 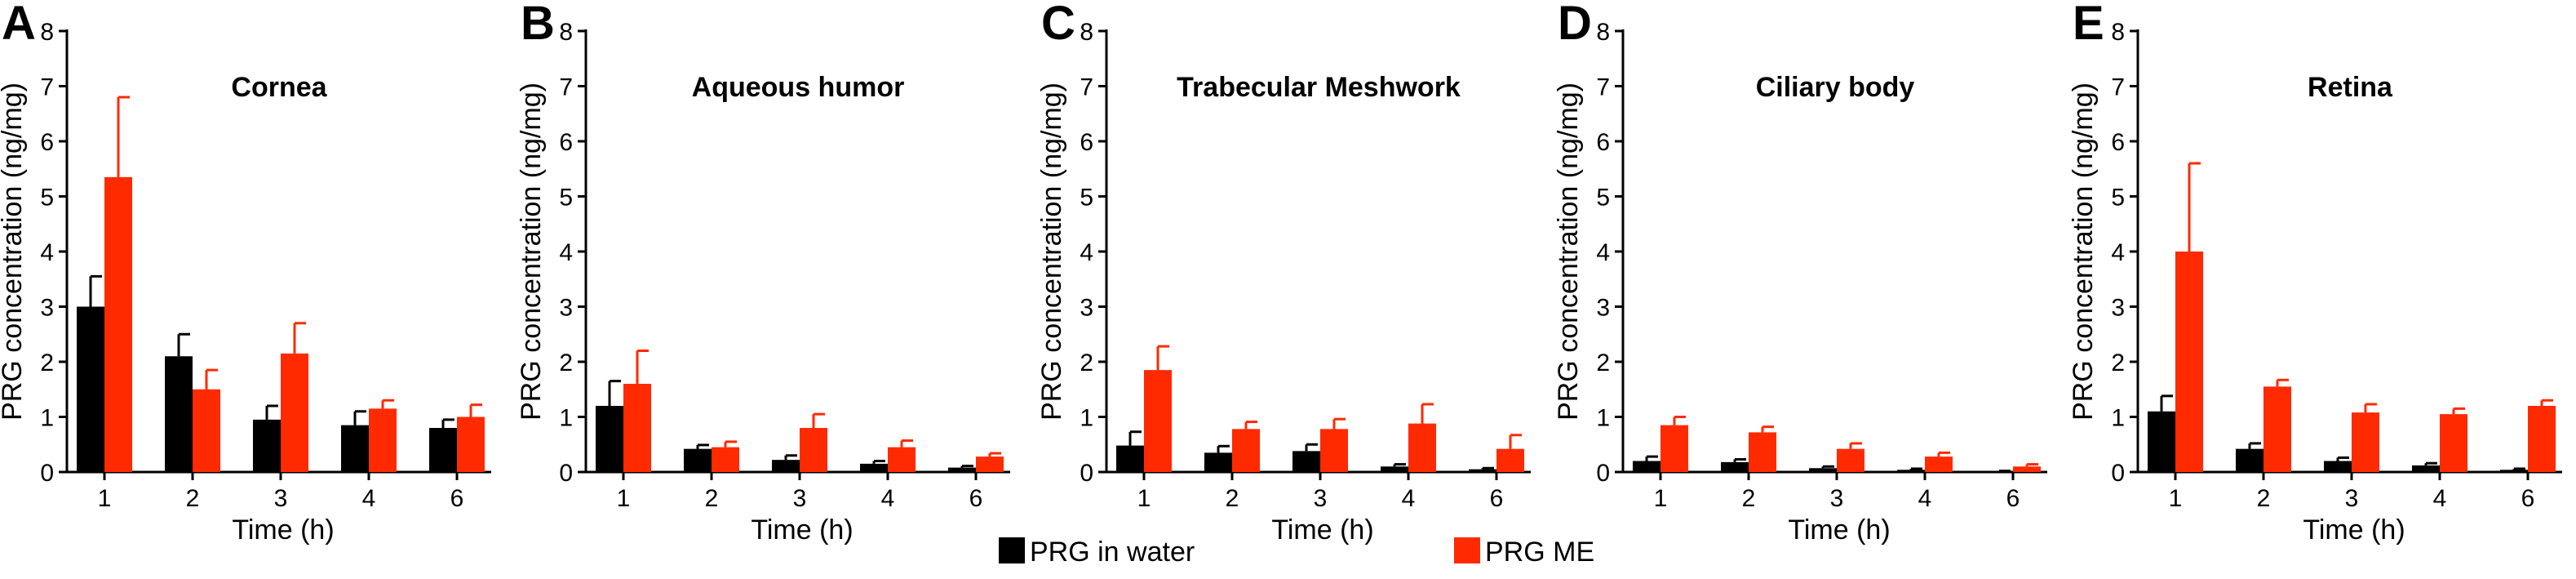 What do you see at coordinates (1058, 25) in the screenshot?
I see `panel-letter: C` at bounding box center [1058, 25].